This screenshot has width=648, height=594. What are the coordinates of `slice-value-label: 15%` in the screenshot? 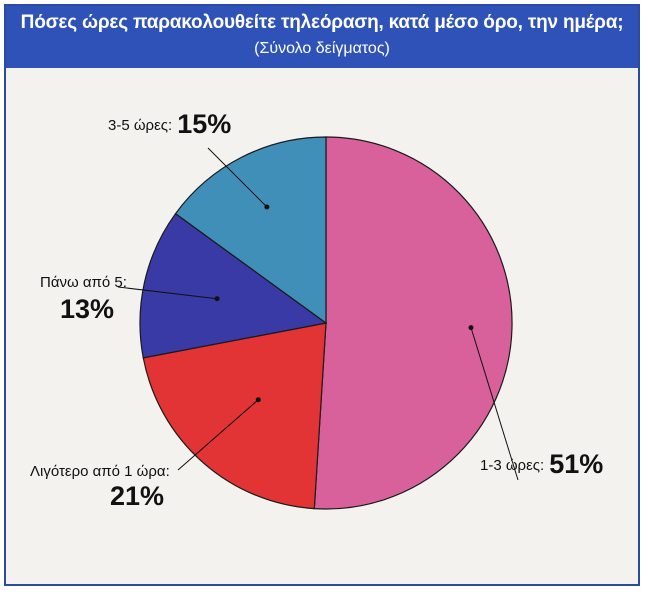 It's located at (204, 124).